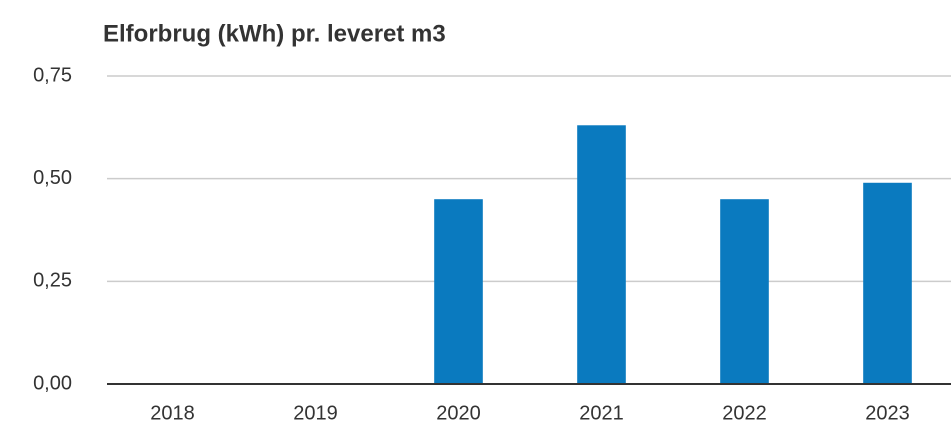 The width and height of the screenshot is (951, 432). Describe the element at coordinates (52, 75) in the screenshot. I see `y-tick-label: 0,75` at that location.